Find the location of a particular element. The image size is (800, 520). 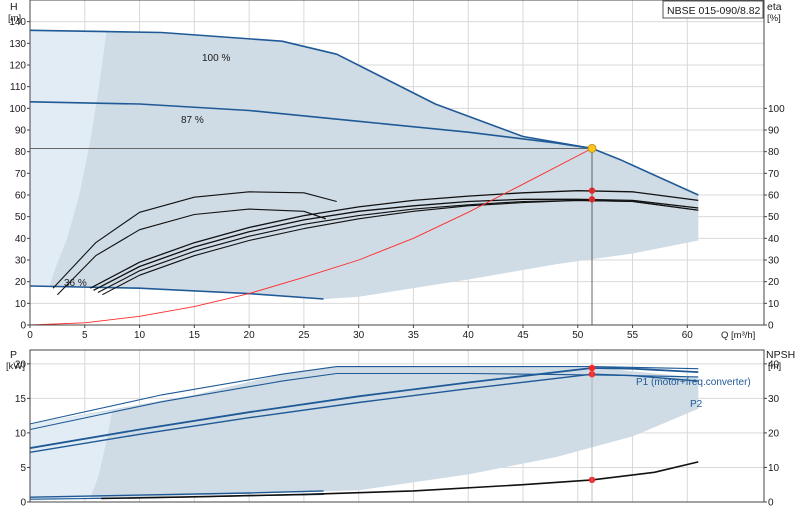

power-y-unit-right: [m] is located at coordinates (774, 366).